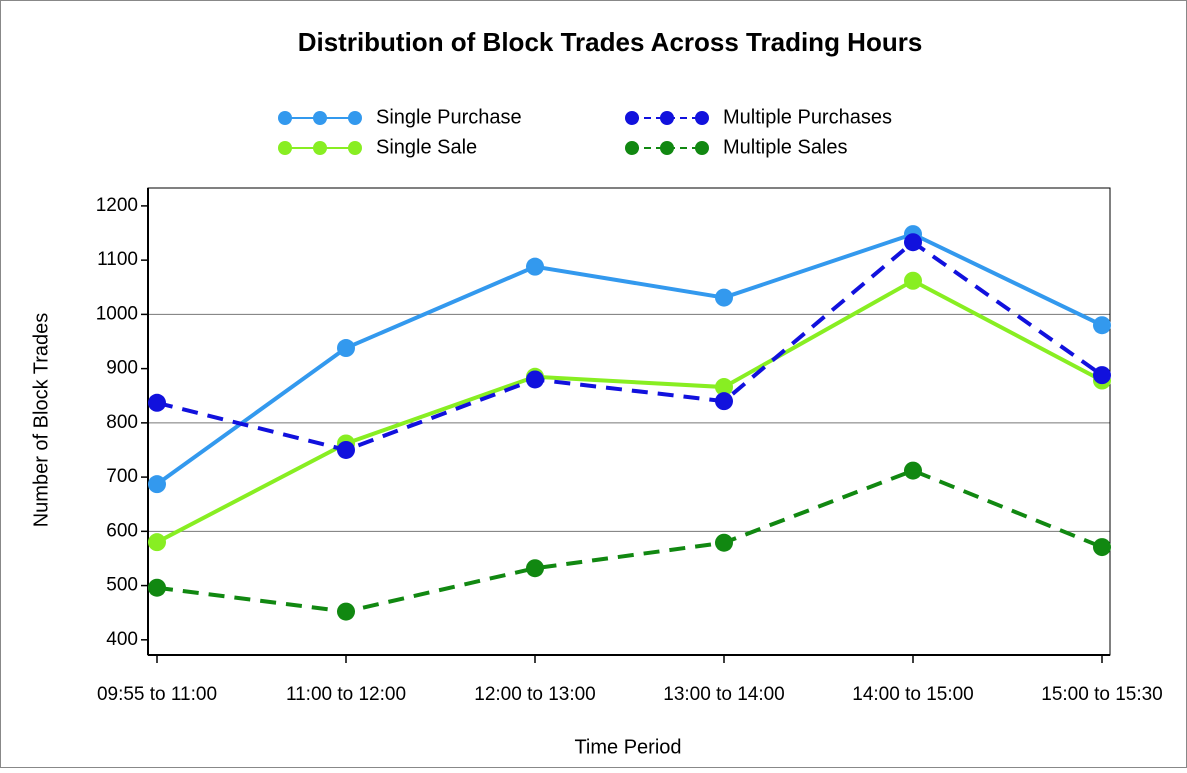 The width and height of the screenshot is (1187, 773). Describe the element at coordinates (122, 368) in the screenshot. I see `y-tick-label: 900` at that location.